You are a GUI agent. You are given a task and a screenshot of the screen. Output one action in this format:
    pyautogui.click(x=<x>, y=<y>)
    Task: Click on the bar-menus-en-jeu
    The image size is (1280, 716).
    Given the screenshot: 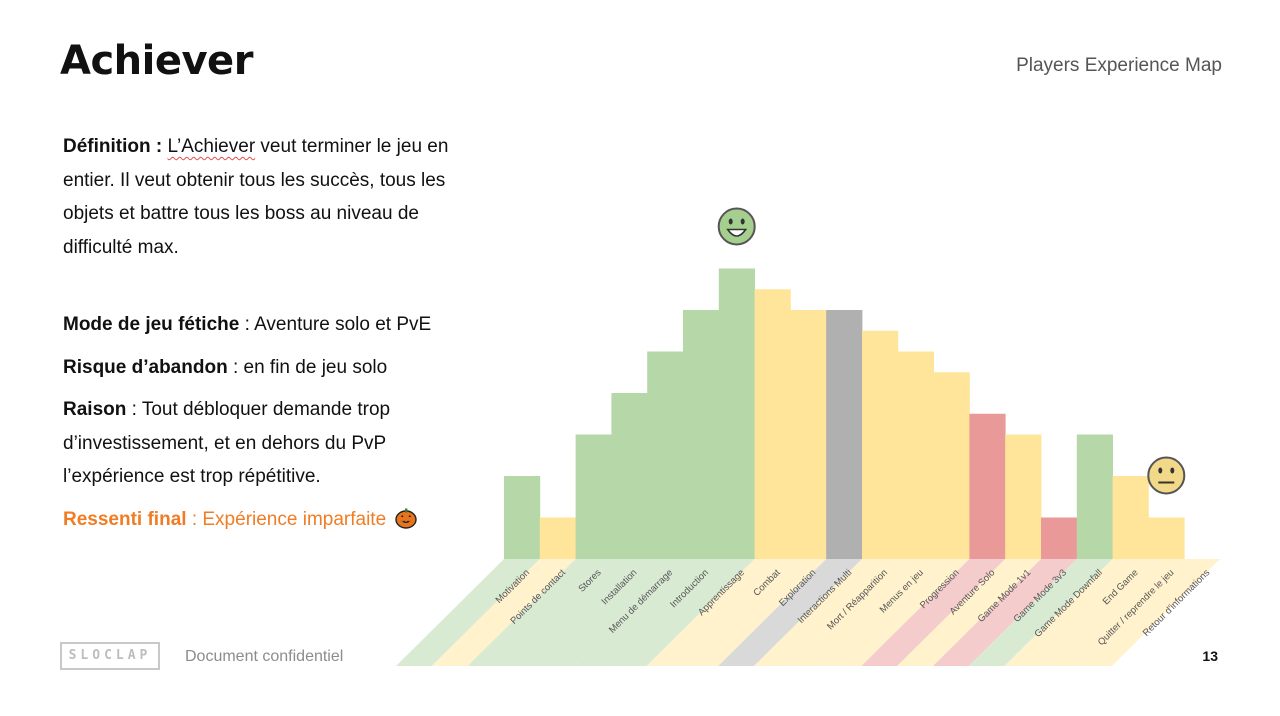 What is the action you would take?
    pyautogui.click(x=915, y=455)
    